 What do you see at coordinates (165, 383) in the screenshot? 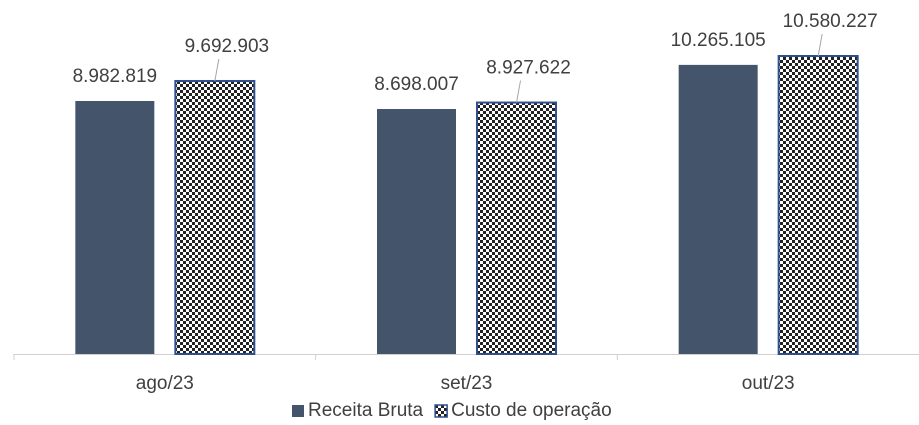
I see `x-tick-label: ago/23` at bounding box center [165, 383].